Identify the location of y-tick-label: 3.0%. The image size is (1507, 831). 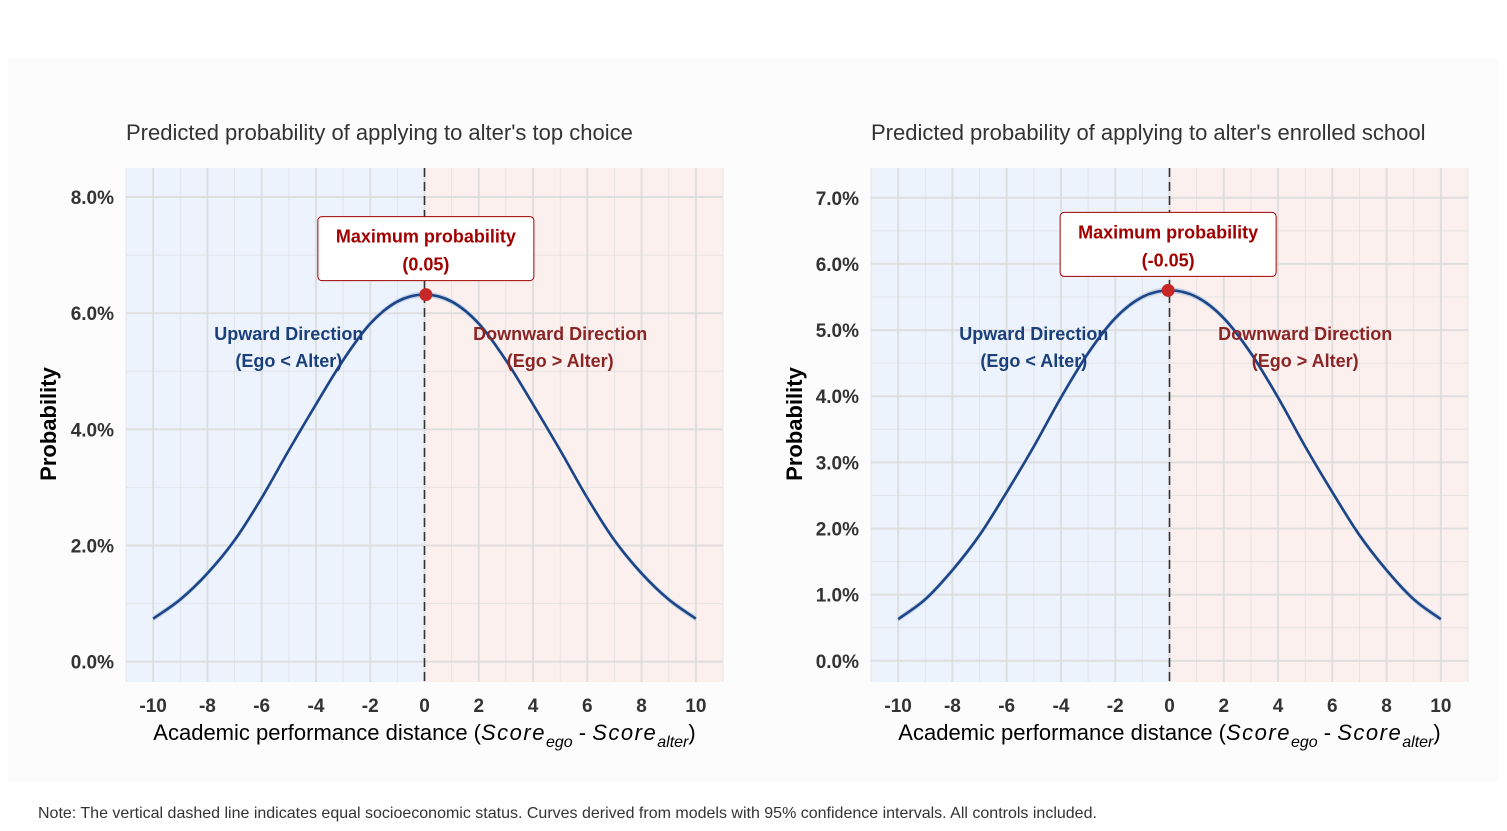
(837, 463).